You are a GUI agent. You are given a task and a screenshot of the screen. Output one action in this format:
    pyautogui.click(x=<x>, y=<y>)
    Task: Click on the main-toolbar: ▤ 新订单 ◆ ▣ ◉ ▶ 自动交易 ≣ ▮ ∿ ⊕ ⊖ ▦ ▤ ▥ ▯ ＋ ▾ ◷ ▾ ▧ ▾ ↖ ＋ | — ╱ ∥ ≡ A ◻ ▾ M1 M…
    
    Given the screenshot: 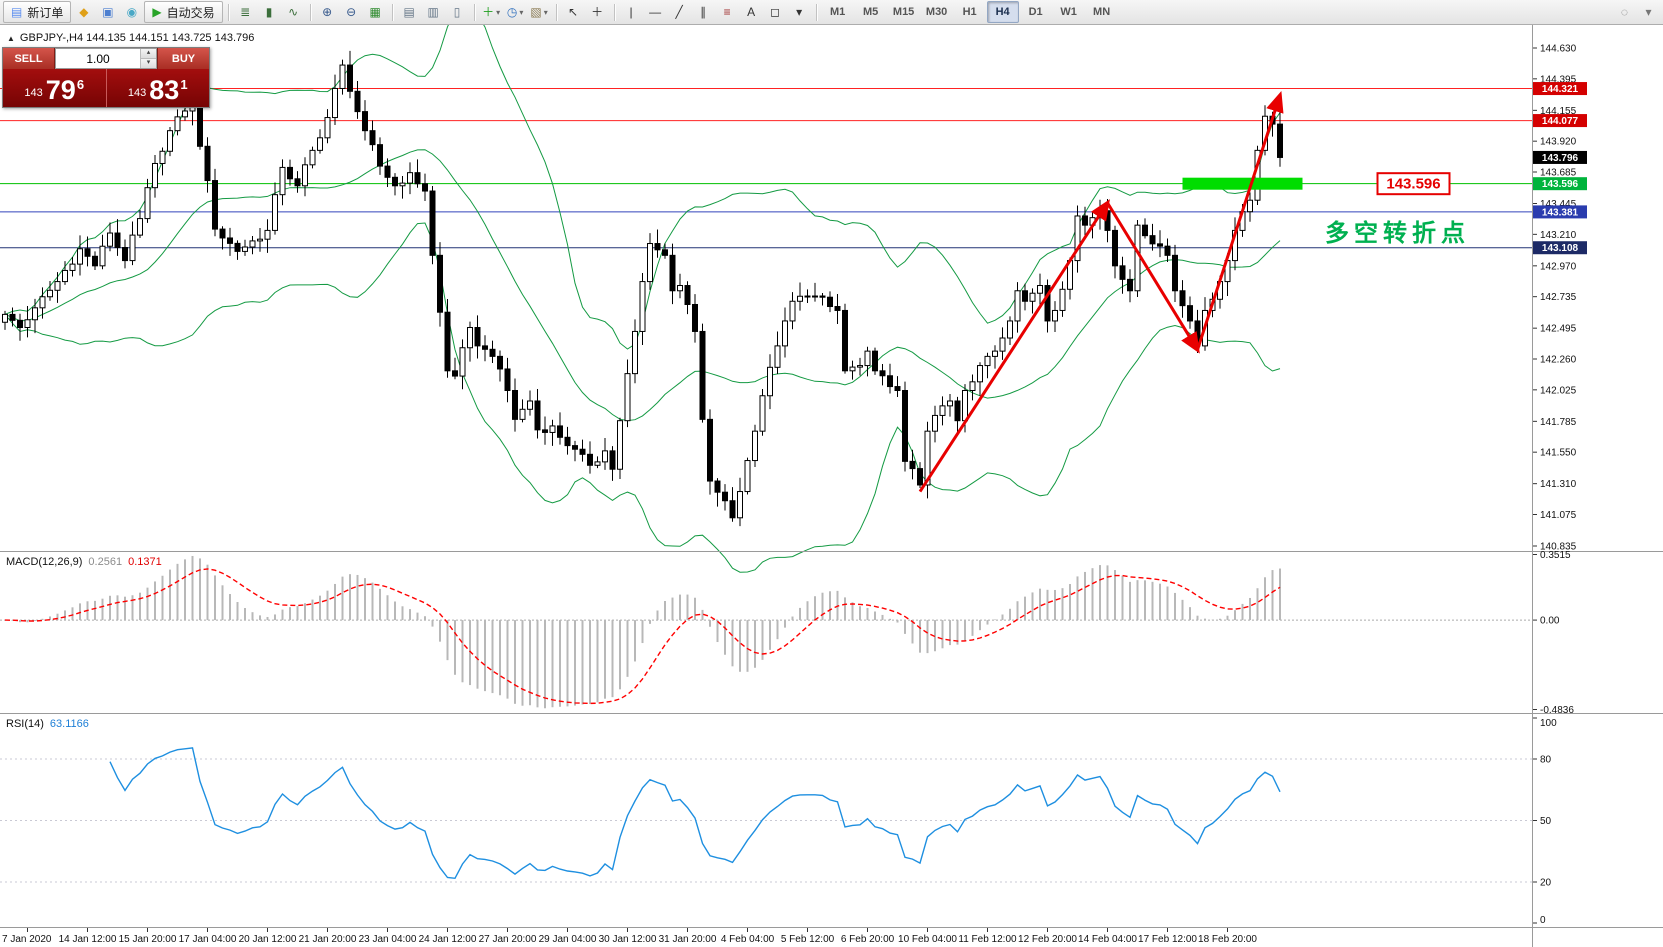 What is the action you would take?
    pyautogui.click(x=831, y=12)
    